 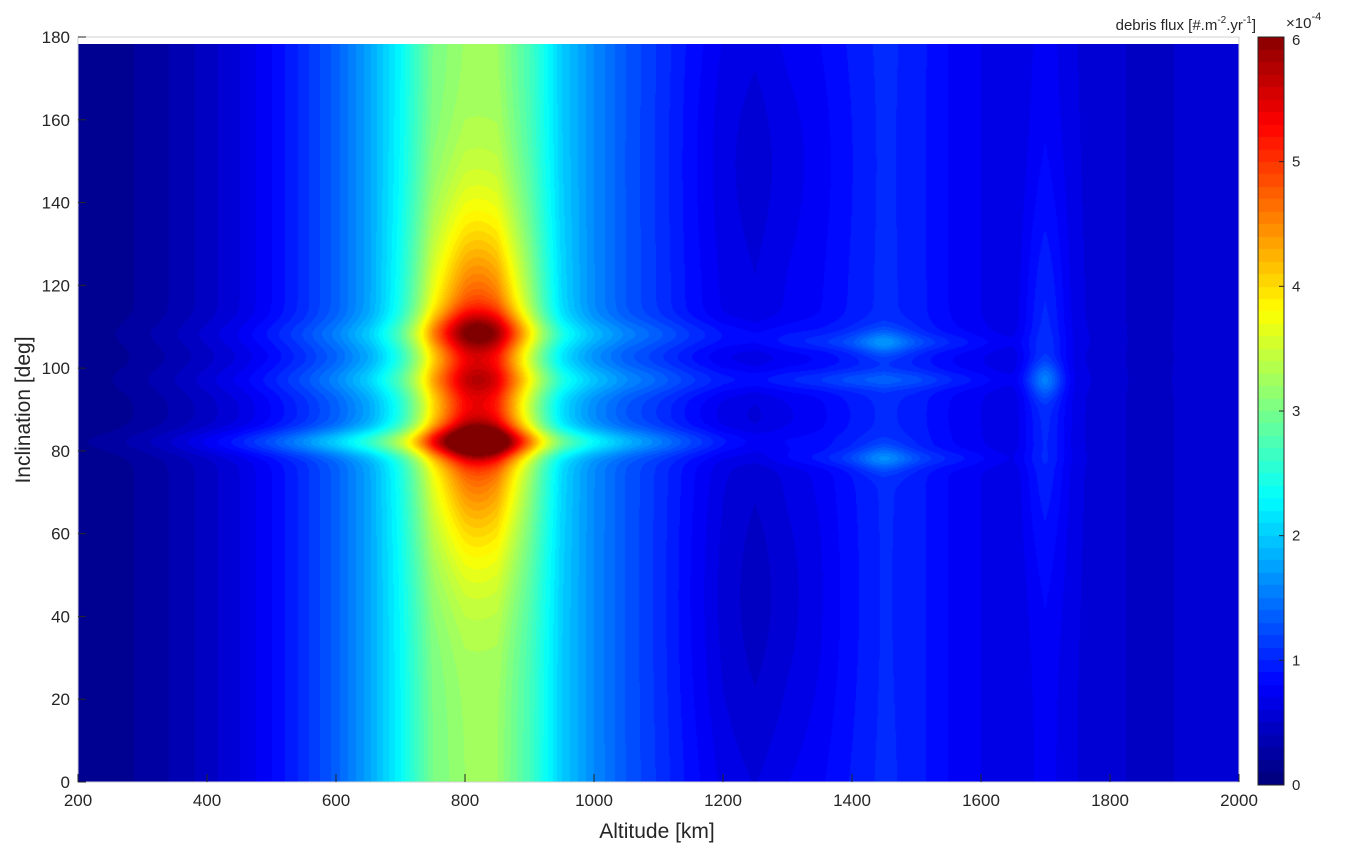 What do you see at coordinates (60, 534) in the screenshot?
I see `y-tick-label: 60` at bounding box center [60, 534].